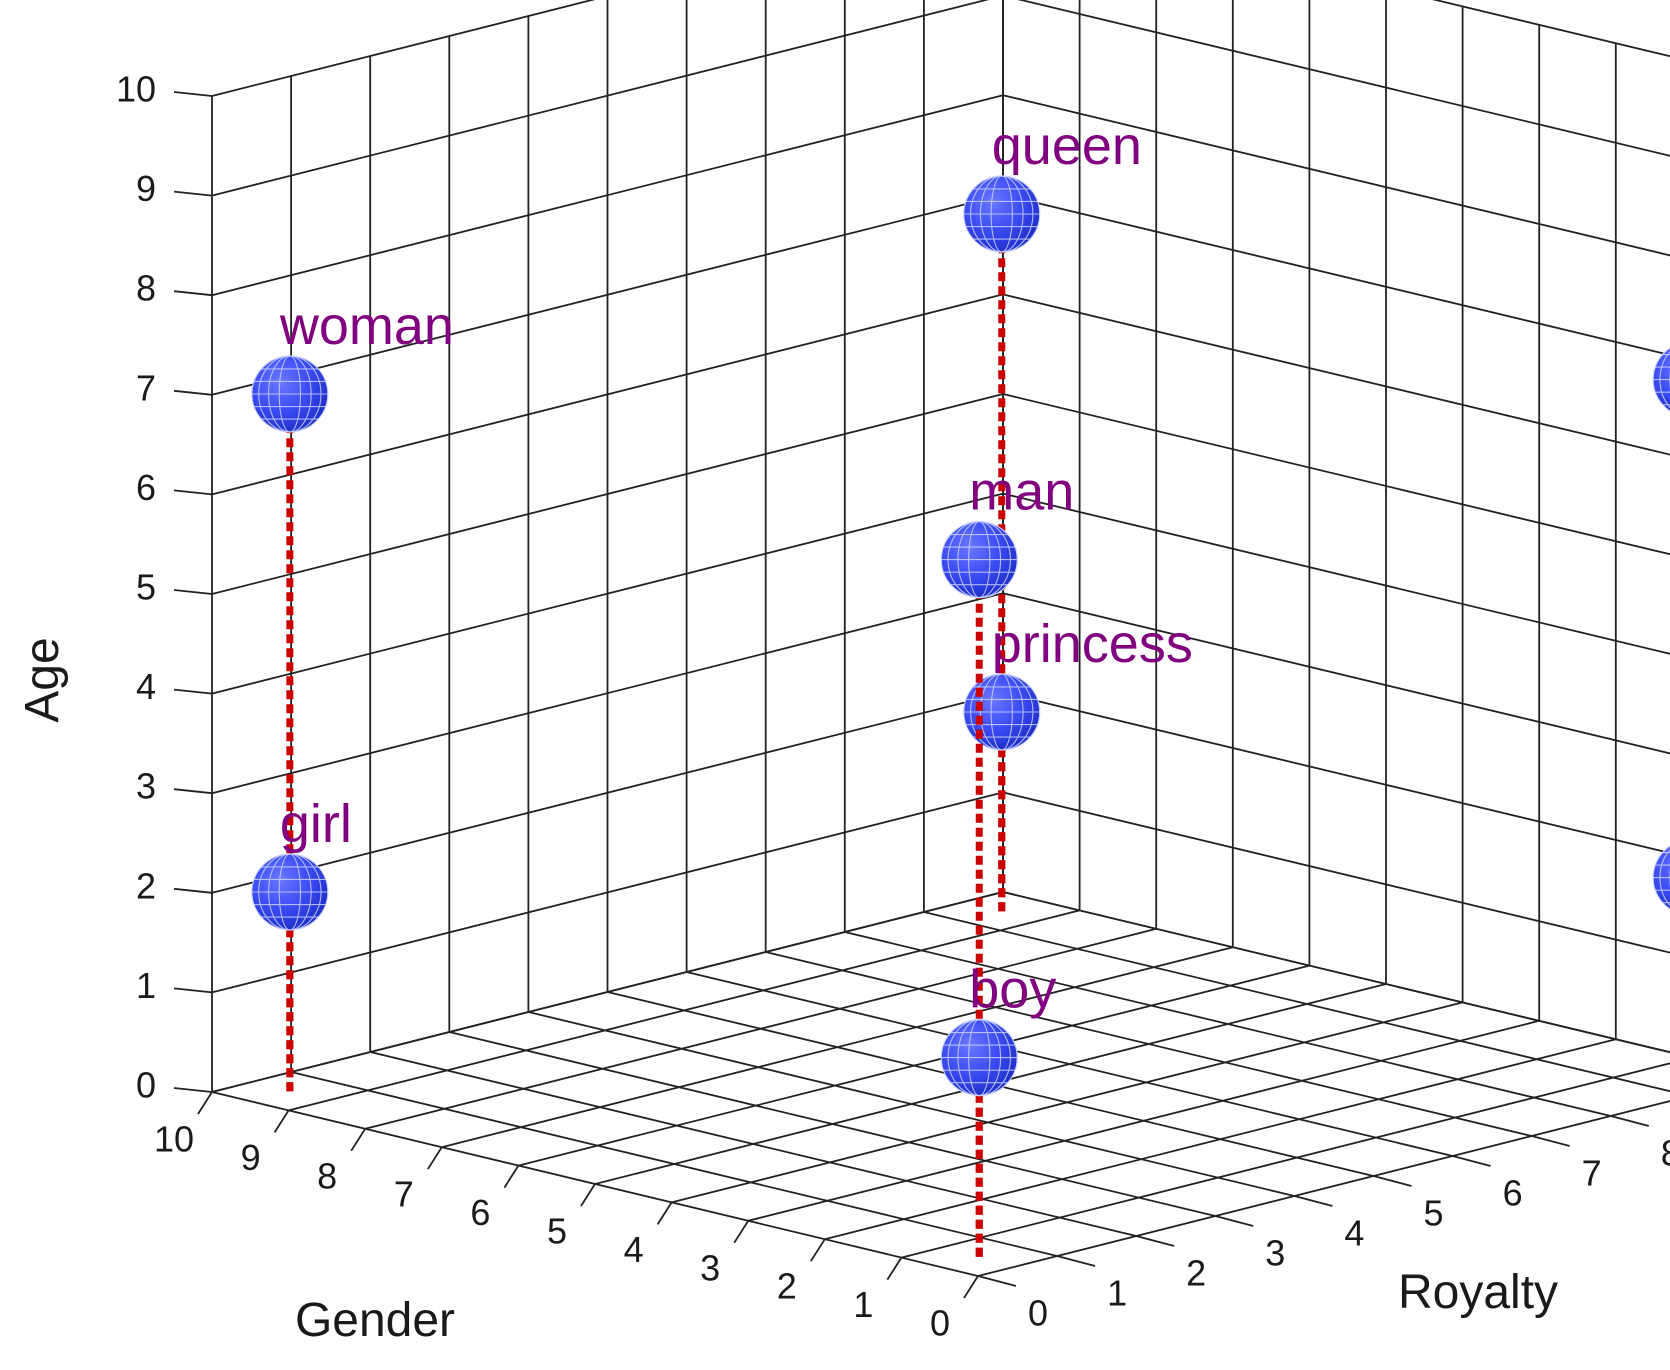 The height and width of the screenshot is (1370, 1670). Describe the element at coordinates (146, 985) in the screenshot. I see `z-tick-label-1: 1` at that location.